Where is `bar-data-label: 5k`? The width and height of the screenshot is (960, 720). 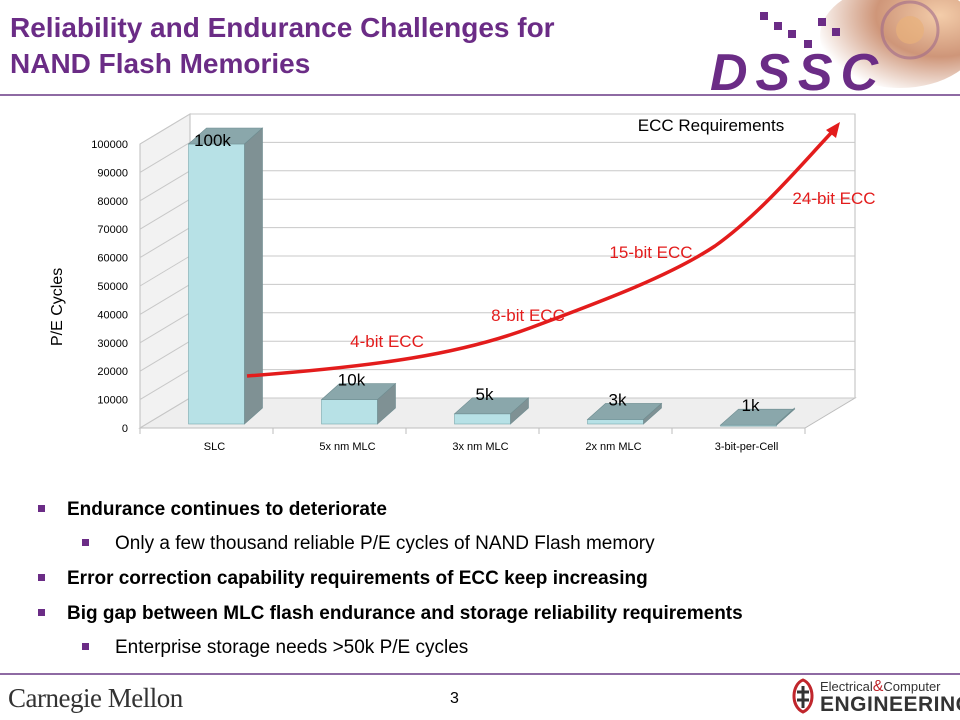
bar-data-label: 5k is located at coordinates (485, 394).